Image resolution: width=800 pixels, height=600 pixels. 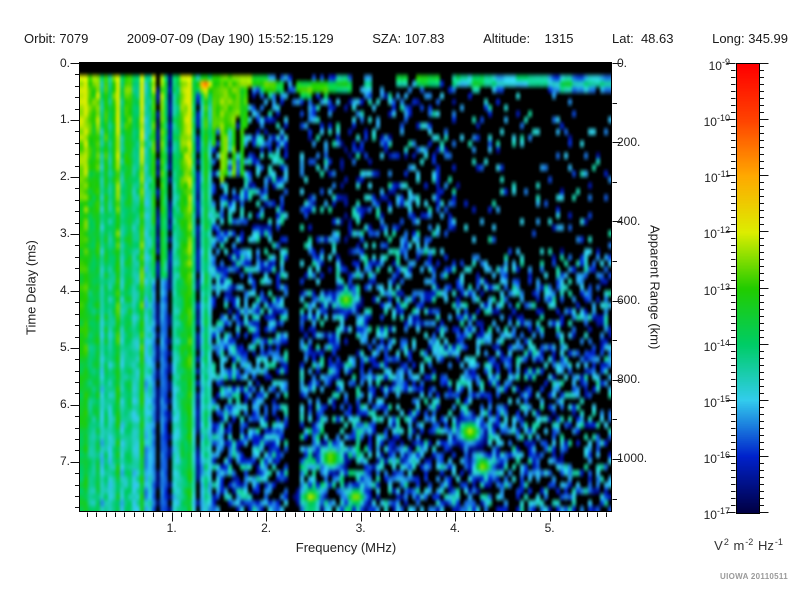 What do you see at coordinates (455, 528) in the screenshot?
I see `x-tick-label: 4.` at bounding box center [455, 528].